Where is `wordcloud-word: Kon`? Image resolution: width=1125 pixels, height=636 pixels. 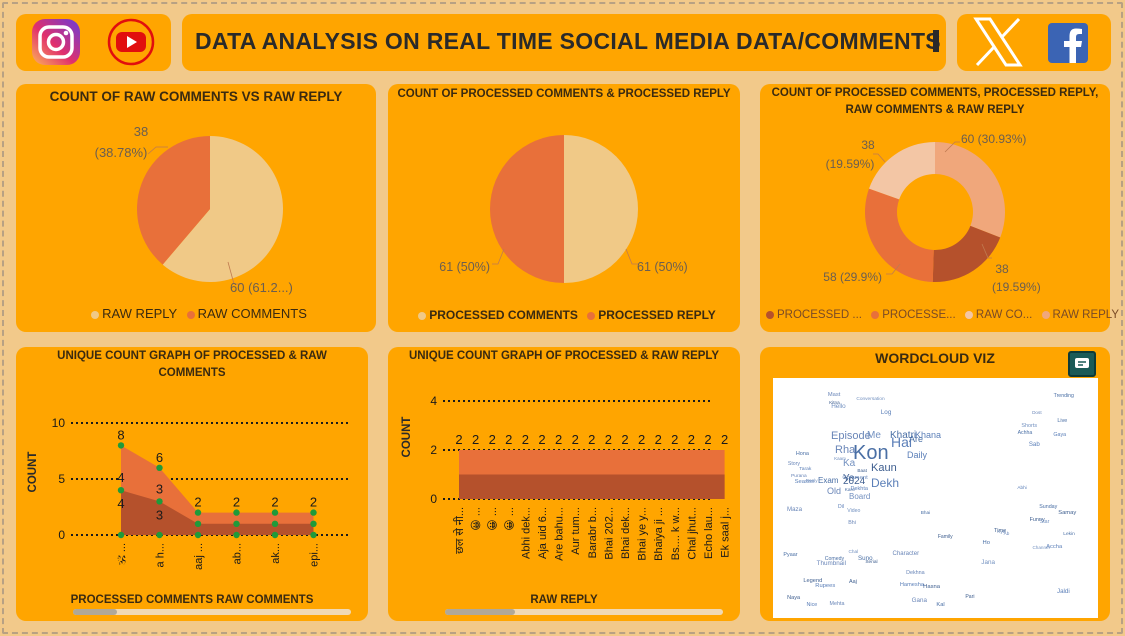
wordcloud-word: Kon is located at coordinates (871, 453).